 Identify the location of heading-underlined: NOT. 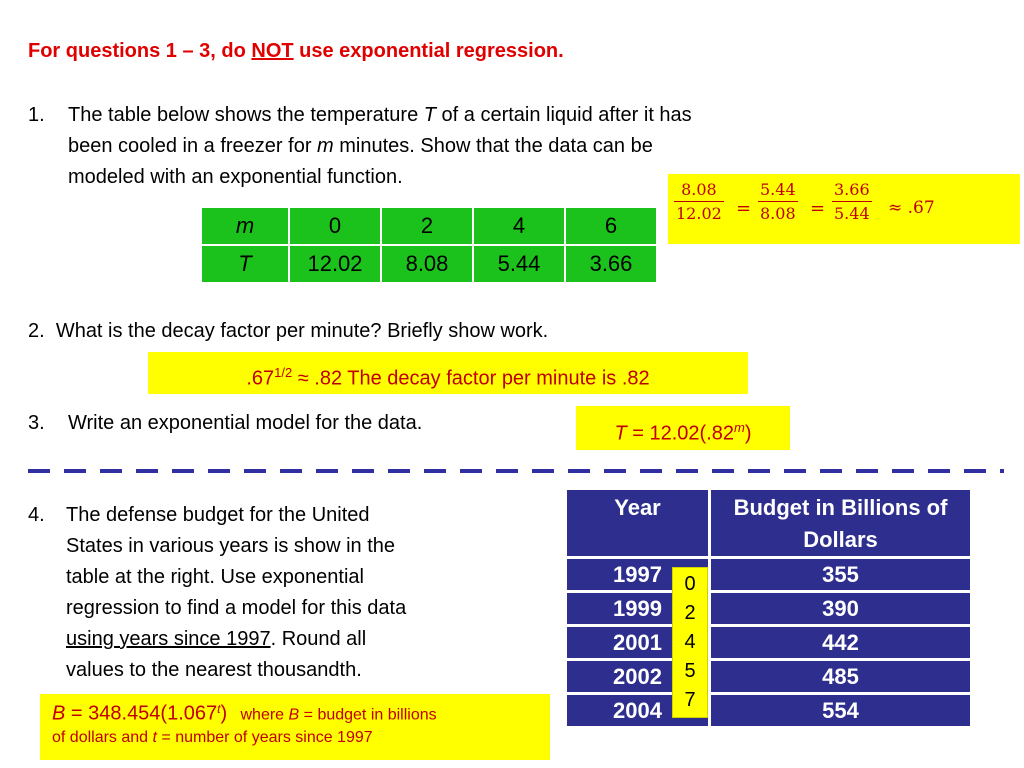
(272, 51).